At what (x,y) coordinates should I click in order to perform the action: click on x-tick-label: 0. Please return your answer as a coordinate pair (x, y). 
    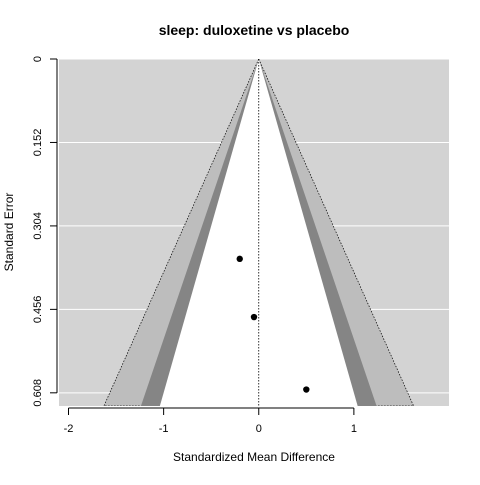
    Looking at the image, I should click on (259, 429).